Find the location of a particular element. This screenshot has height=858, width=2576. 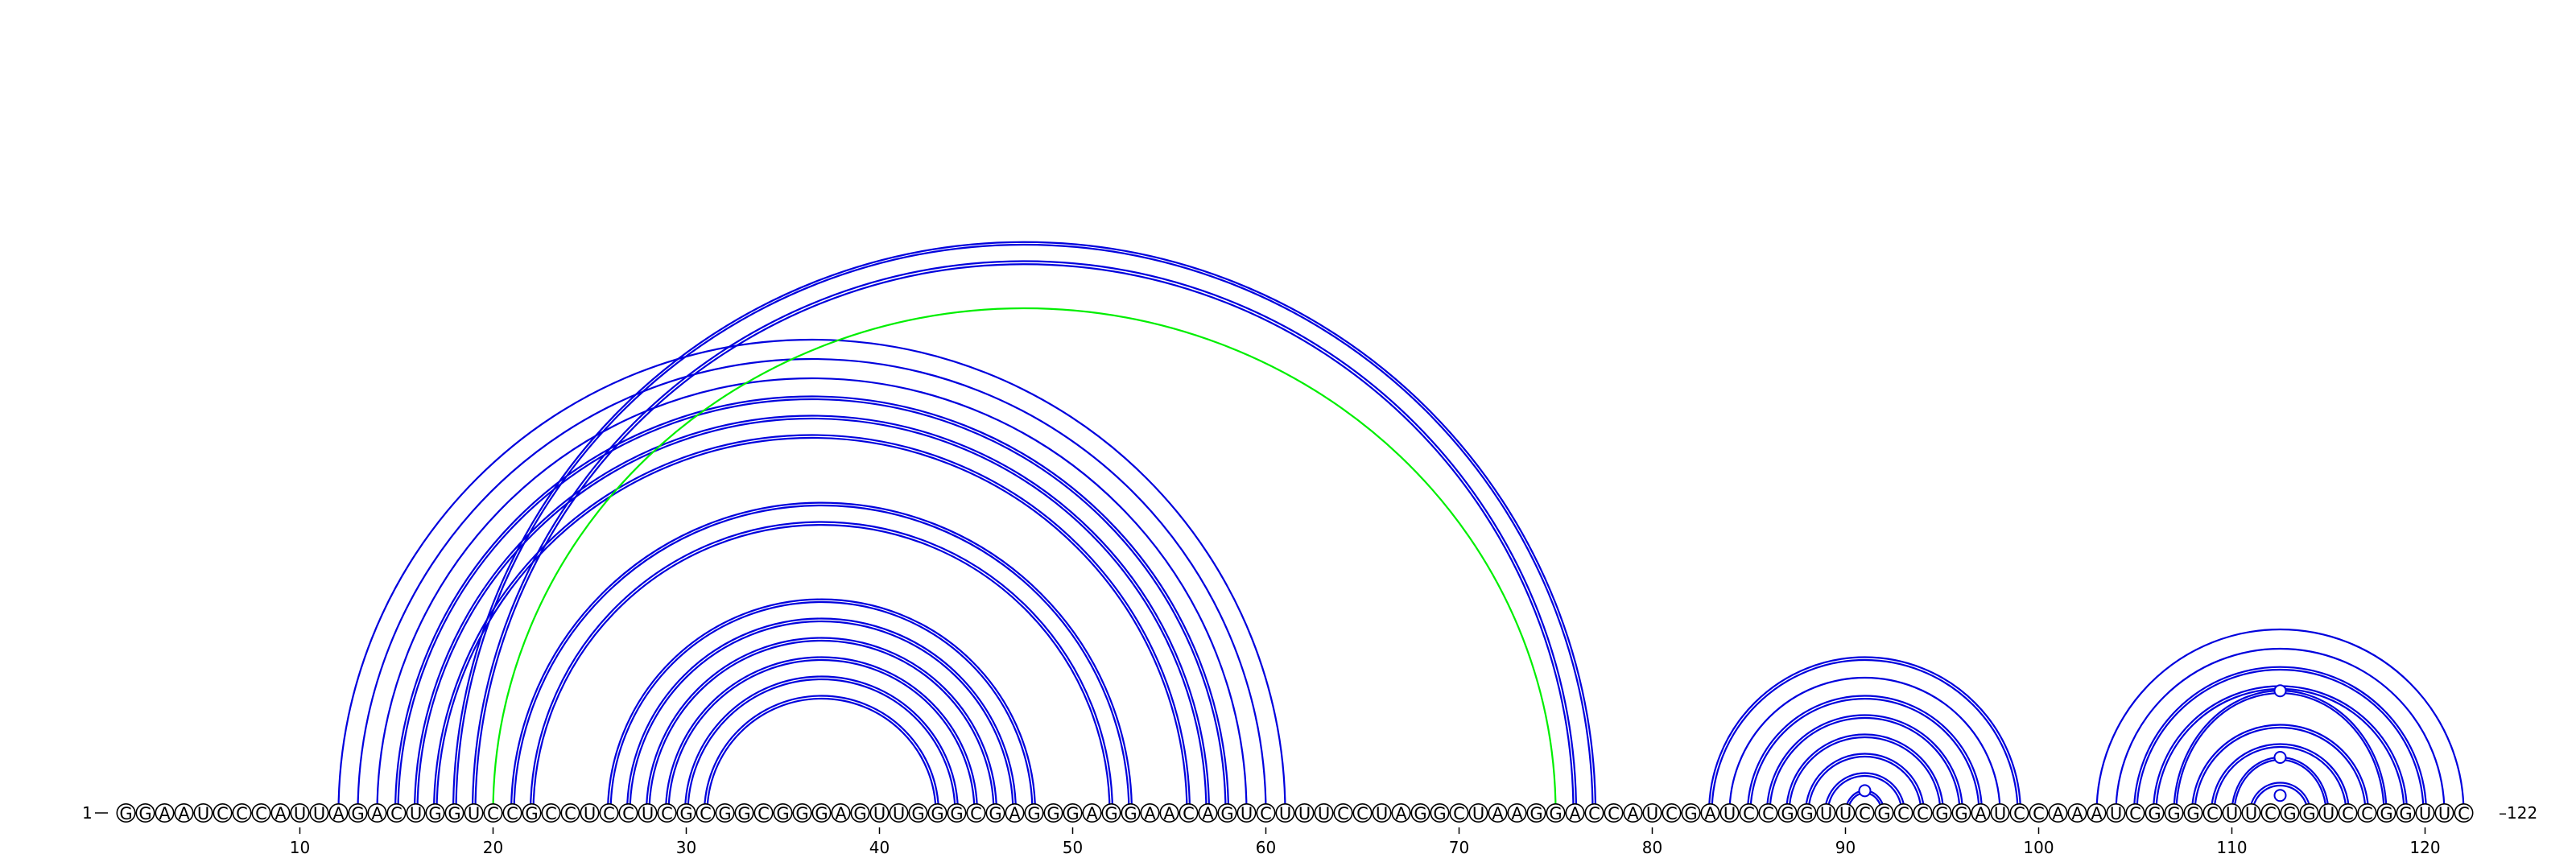

ticks-layer: 10 20 30 40 50 60 70 80 90 100 110 120 is located at coordinates (1365, 842).